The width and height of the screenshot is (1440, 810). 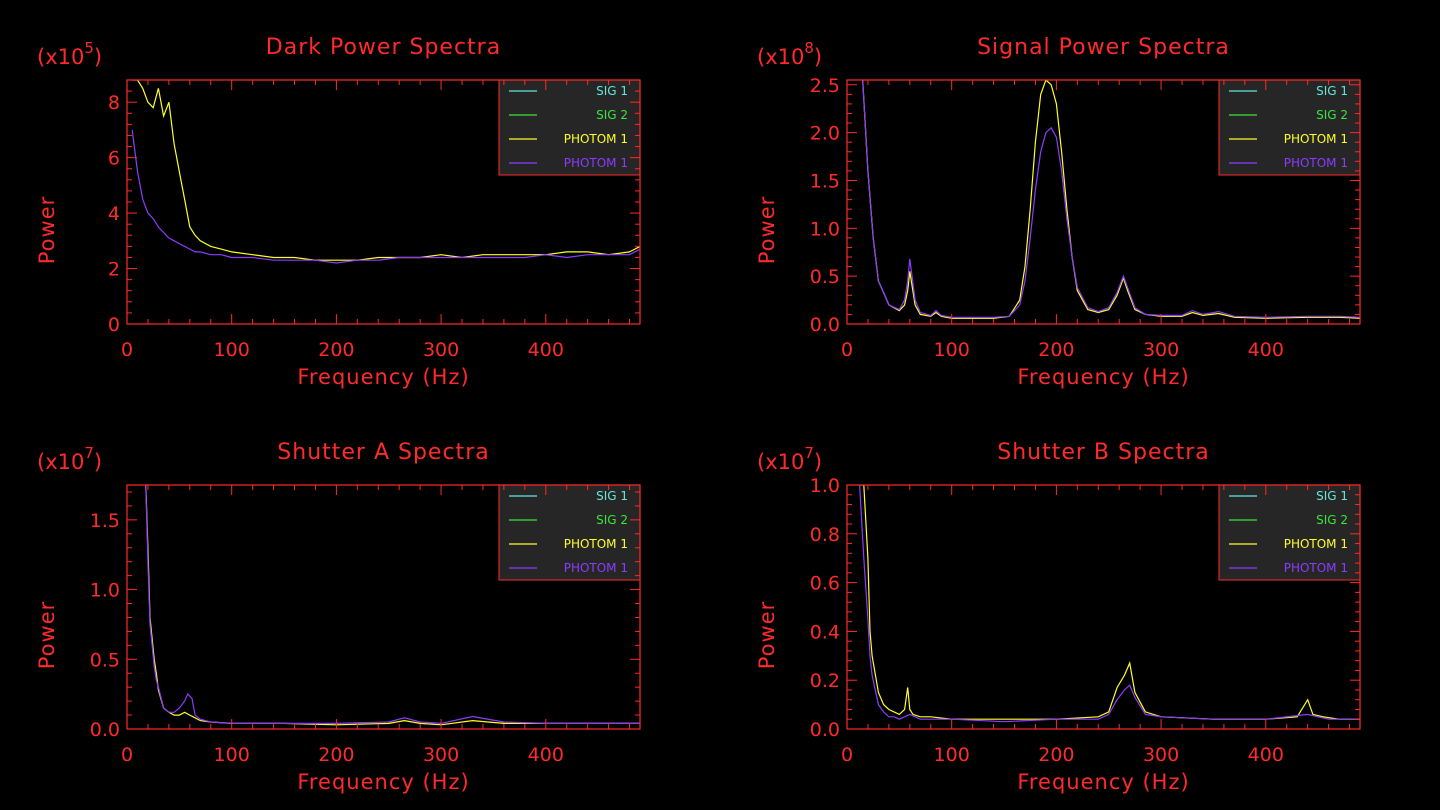 I want to click on chart-title: Shutter B Spectra, so click(x=1103, y=452).